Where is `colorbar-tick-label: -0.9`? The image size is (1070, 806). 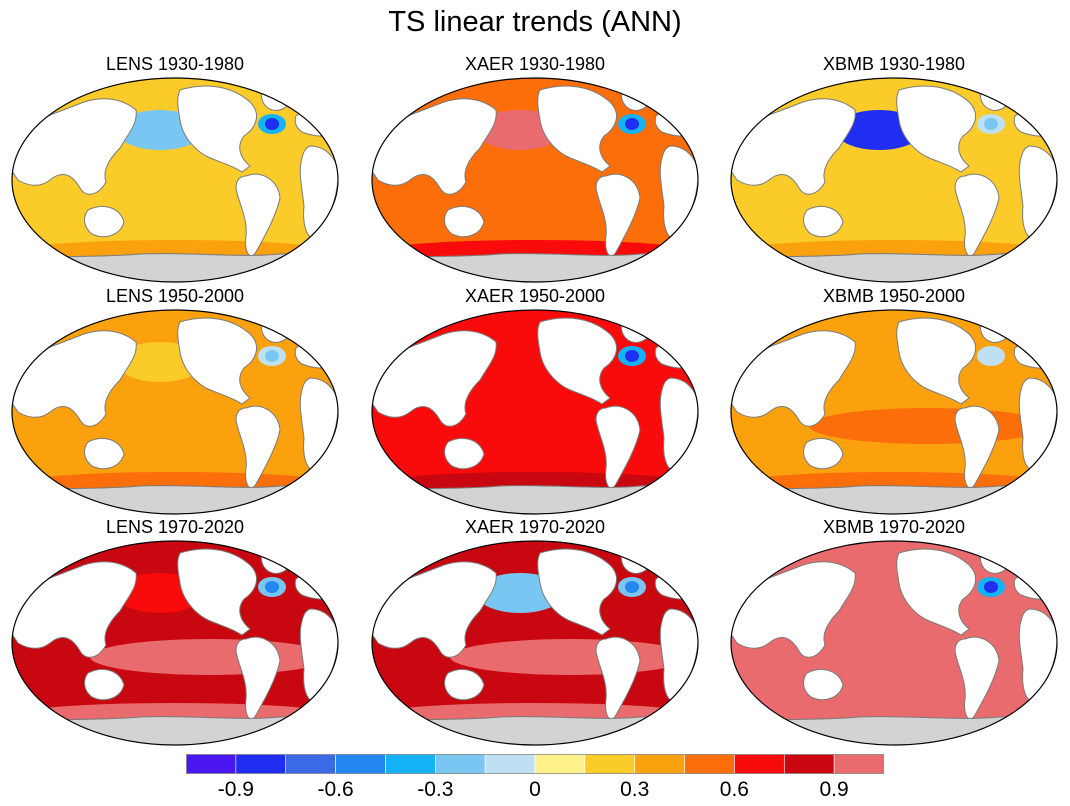 colorbar-tick-label: -0.9 is located at coordinates (235, 789).